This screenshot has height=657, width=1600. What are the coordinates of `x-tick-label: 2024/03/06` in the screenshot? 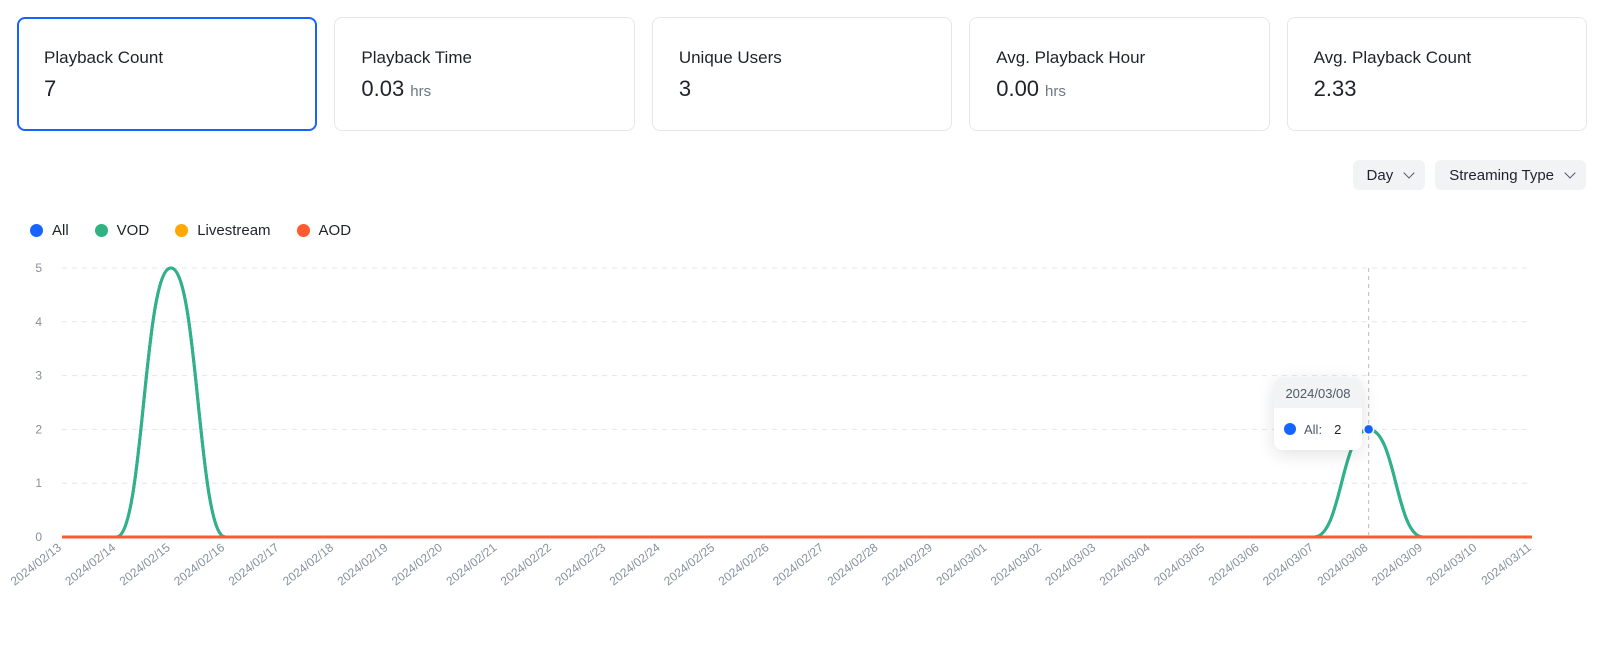 It's located at (1234, 564).